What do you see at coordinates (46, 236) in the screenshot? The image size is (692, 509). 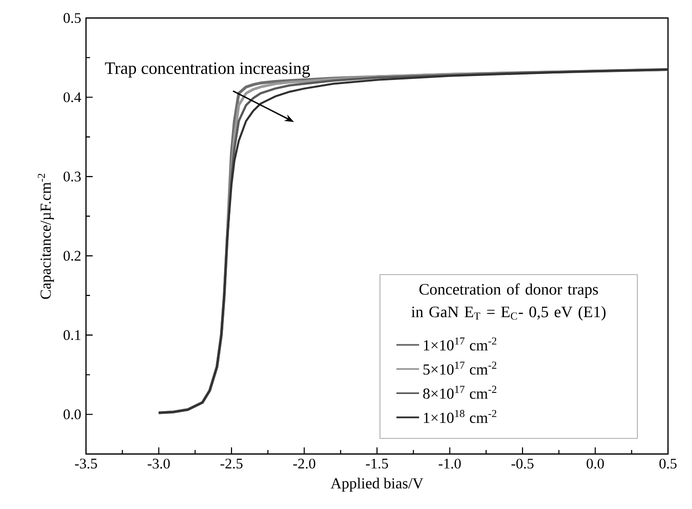 I see `y-axis-title: Capacitance/µF.cm$^{-2}$` at bounding box center [46, 236].